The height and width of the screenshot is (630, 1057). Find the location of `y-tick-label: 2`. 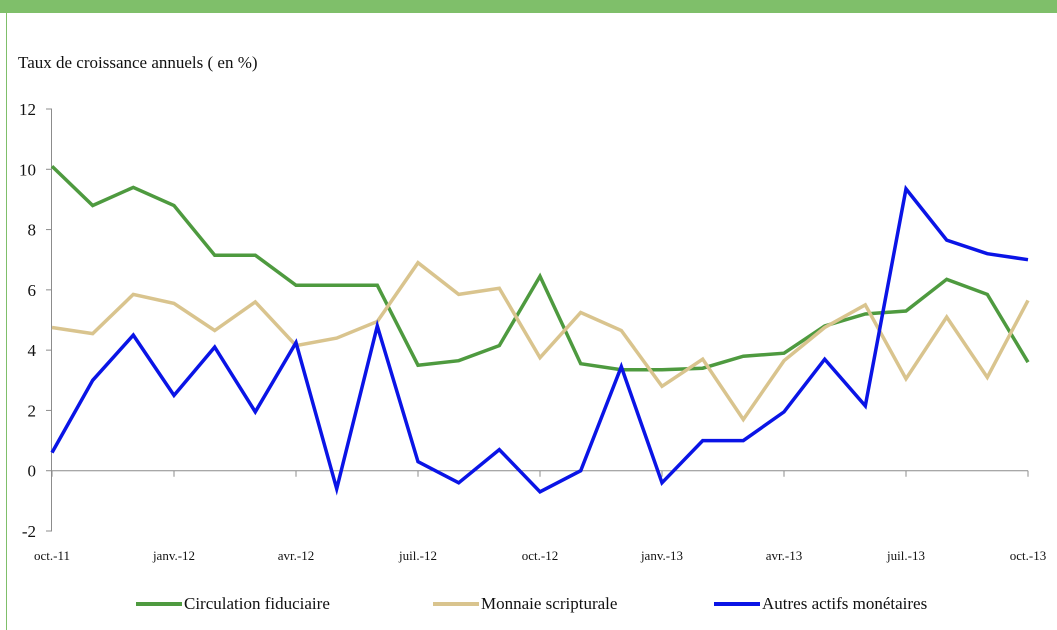

y-tick-label: 2 is located at coordinates (32, 410).